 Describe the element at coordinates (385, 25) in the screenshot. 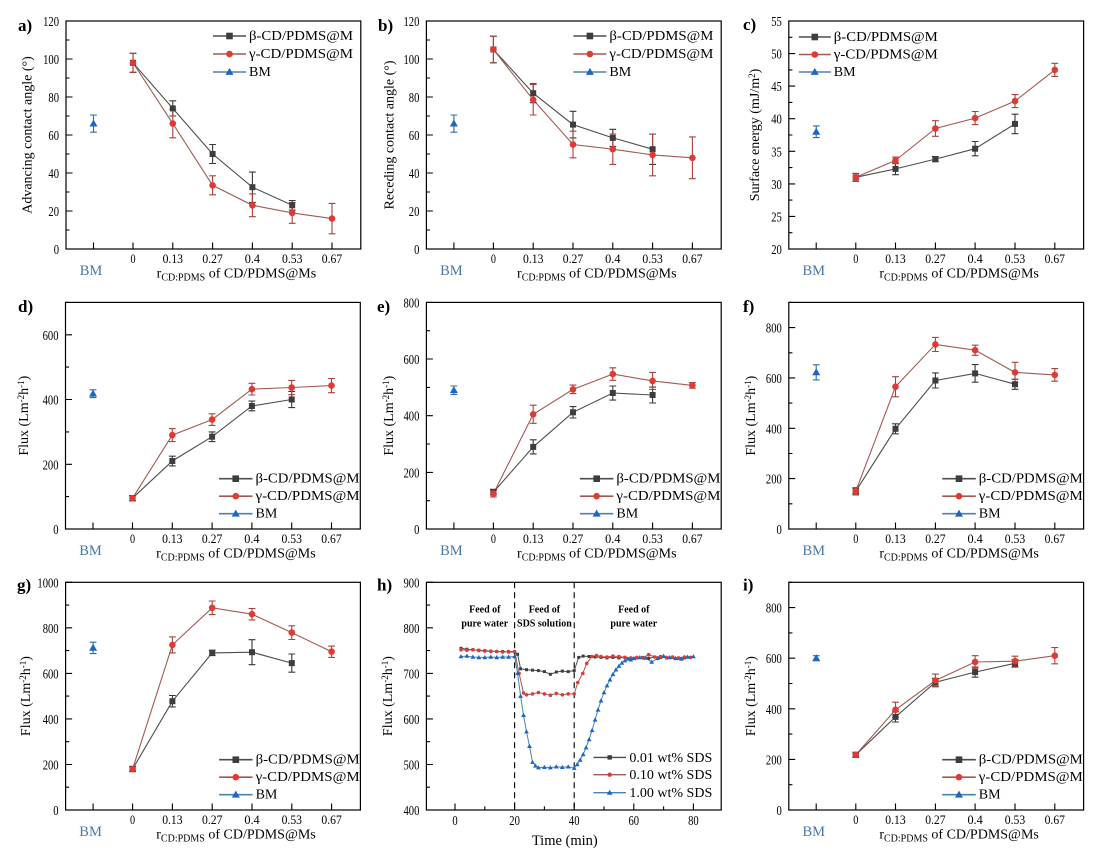

I see `svg-text: b)` at that location.